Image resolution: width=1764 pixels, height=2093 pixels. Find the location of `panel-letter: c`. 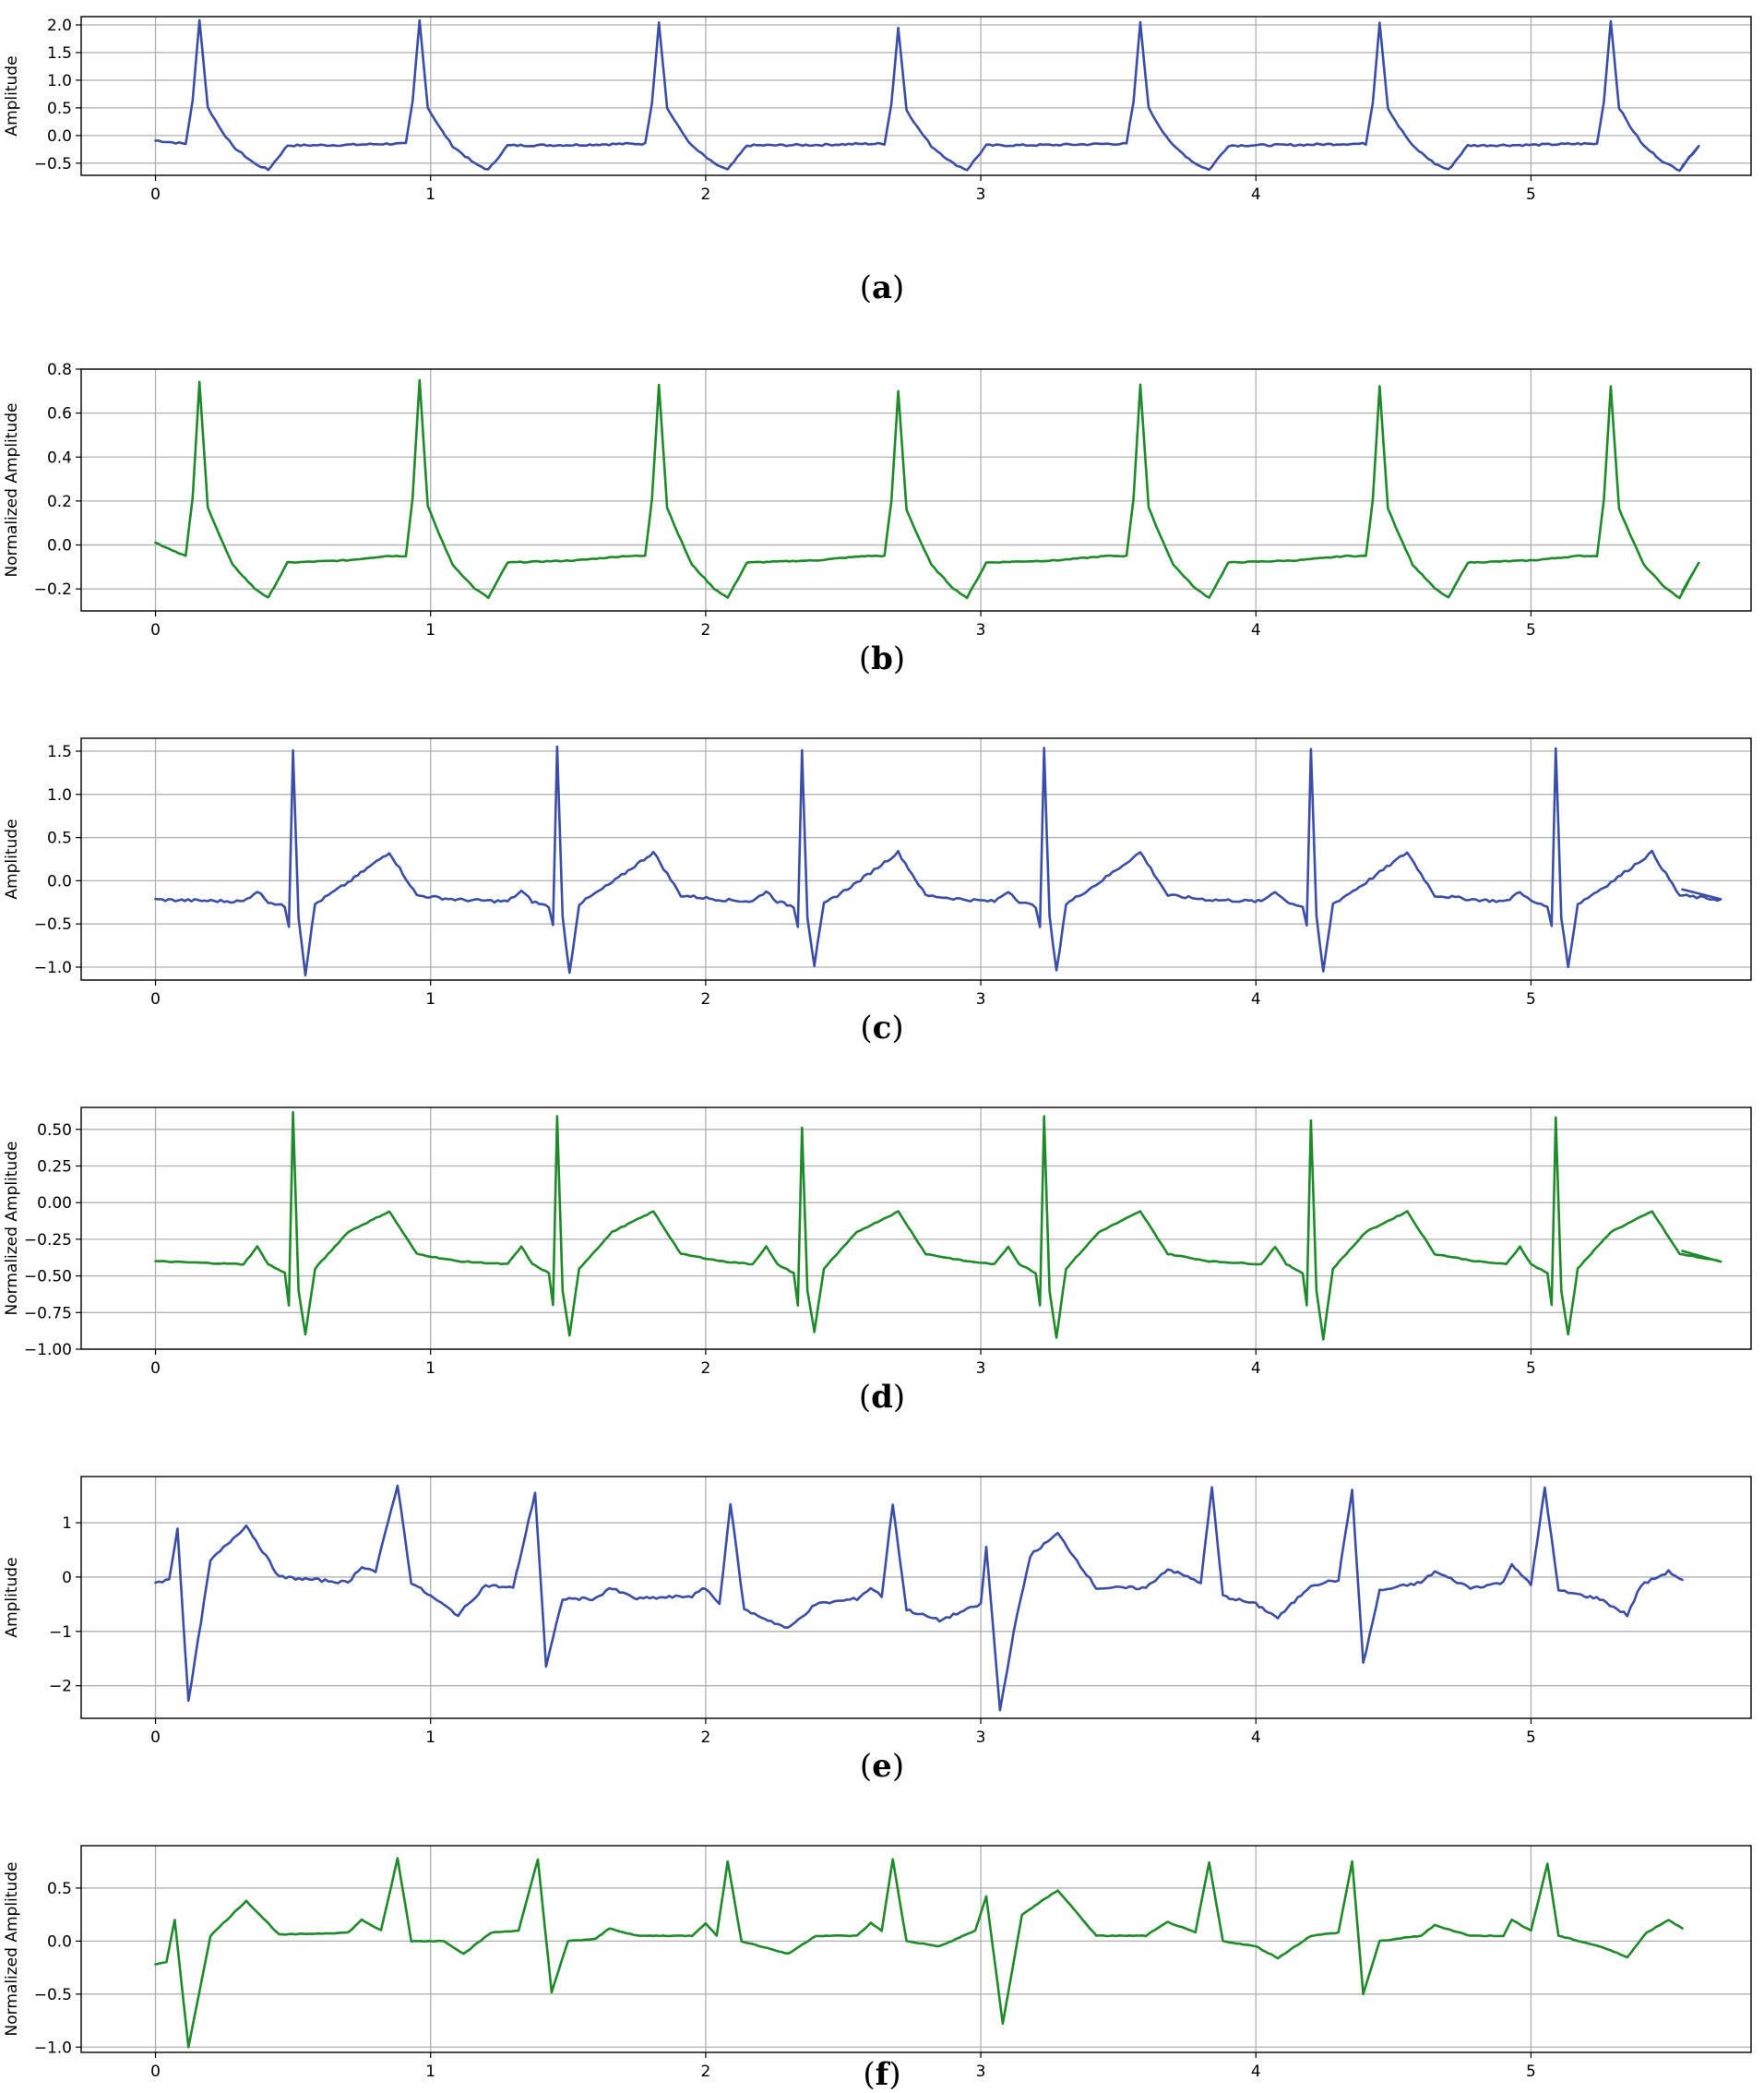

panel-letter: c is located at coordinates (882, 1028).